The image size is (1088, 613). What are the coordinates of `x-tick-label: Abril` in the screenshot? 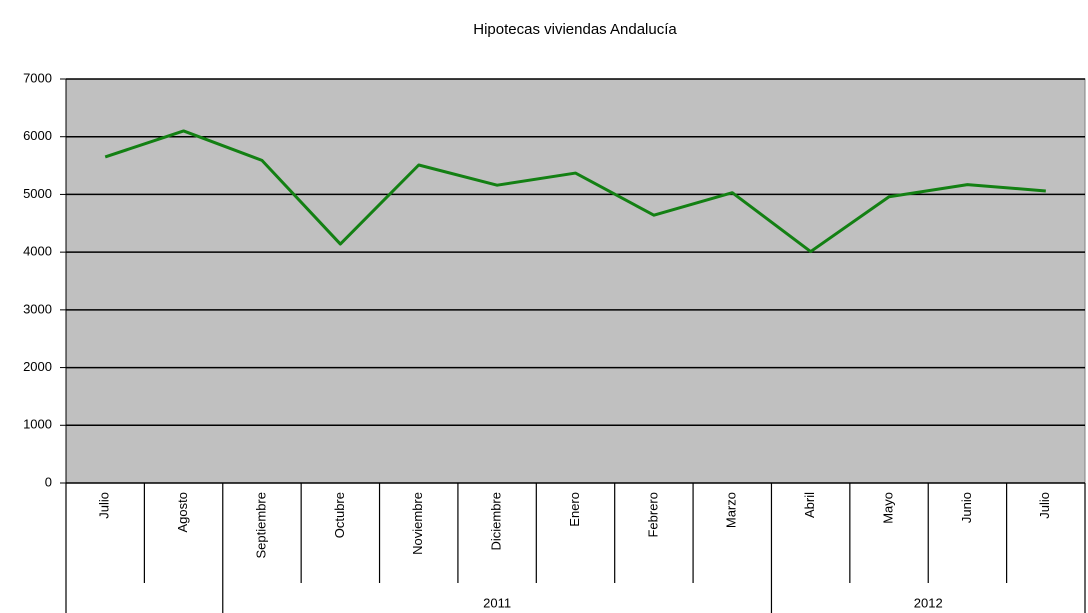 It's located at (809, 505).